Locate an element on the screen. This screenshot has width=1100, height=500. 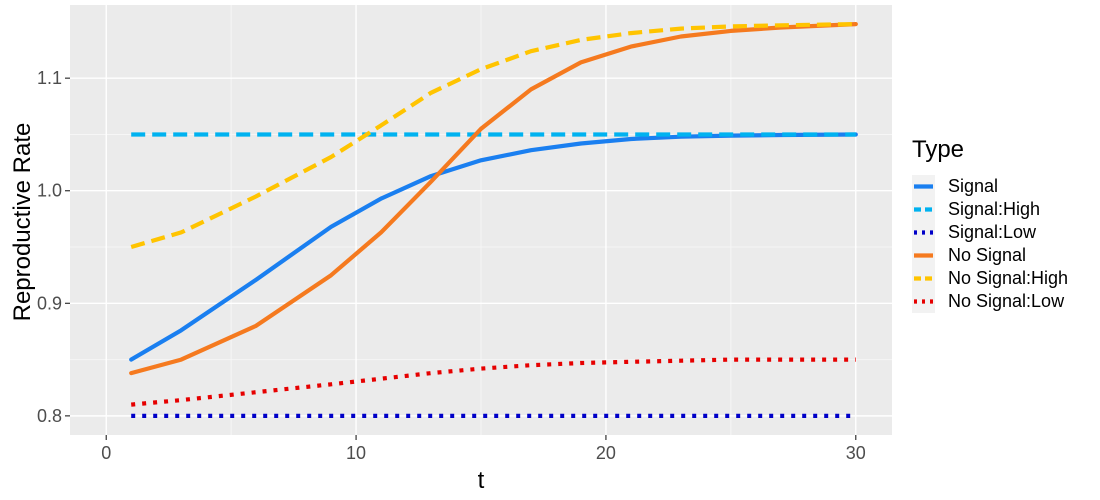
legend-item-2: Signal:High is located at coordinates (976, 209).